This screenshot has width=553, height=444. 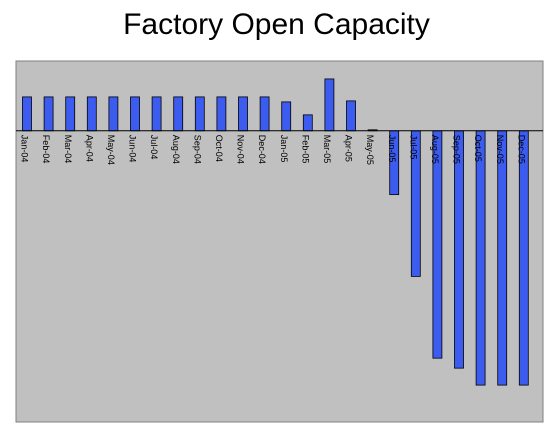 What do you see at coordinates (435, 149) in the screenshot?
I see `tick-label-aug-05: Aug-05` at bounding box center [435, 149].